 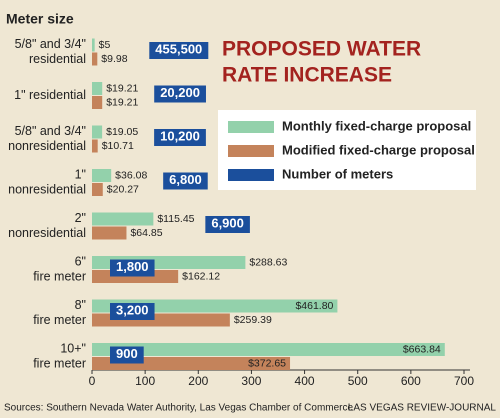 What do you see at coordinates (80, 174) in the screenshot?
I see `category-label: 1"` at bounding box center [80, 174].